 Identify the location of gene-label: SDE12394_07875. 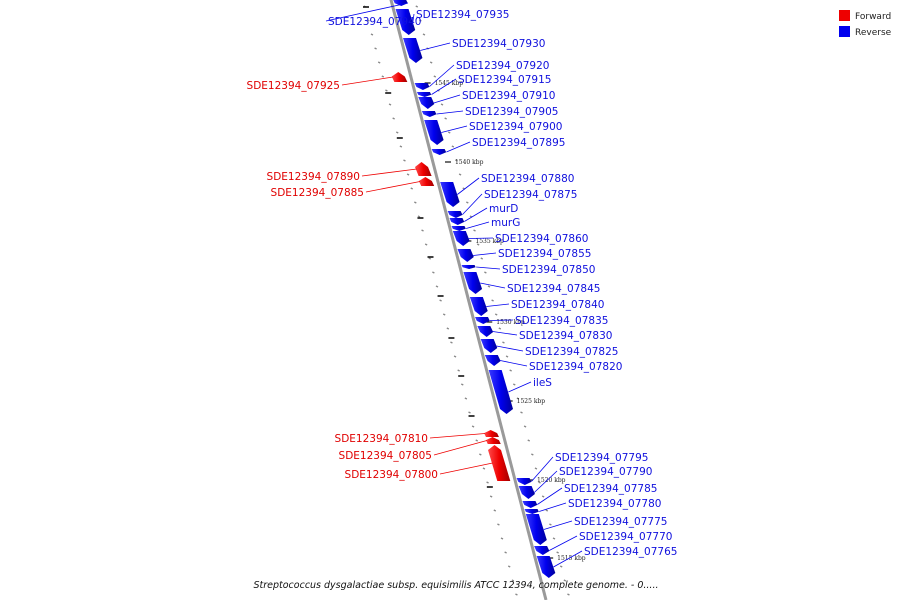
(530, 195).